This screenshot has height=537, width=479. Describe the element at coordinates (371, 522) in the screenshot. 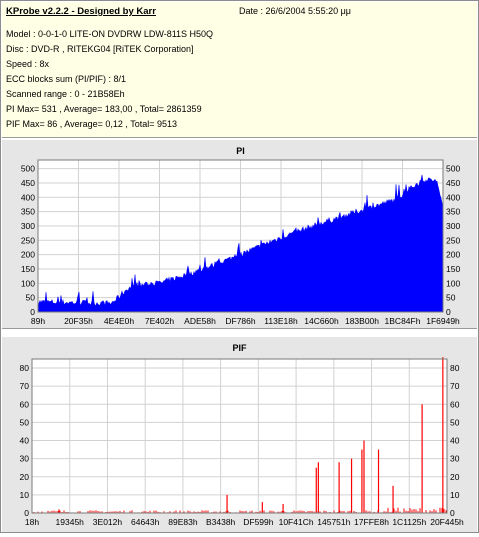

I see `x-tick-label: 17FFE8h` at that location.